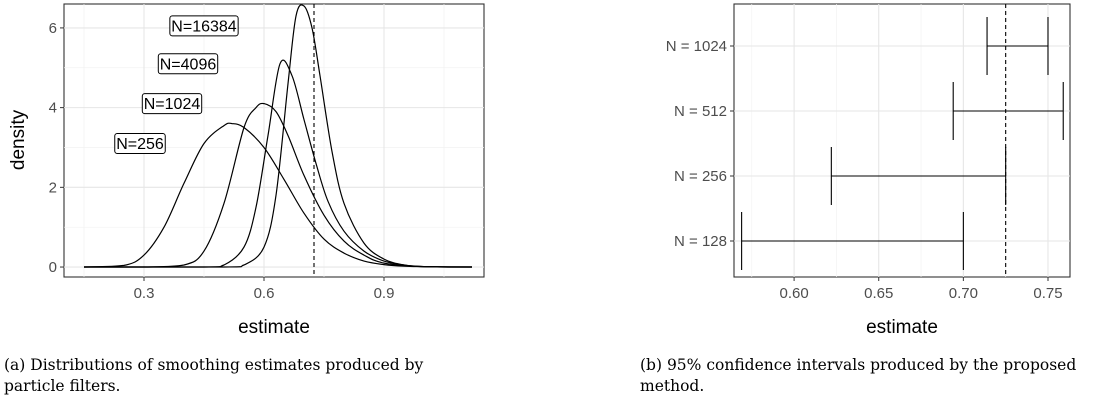 This screenshot has height=403, width=1096. I want to click on y-tick-label: 0, so click(53, 267).